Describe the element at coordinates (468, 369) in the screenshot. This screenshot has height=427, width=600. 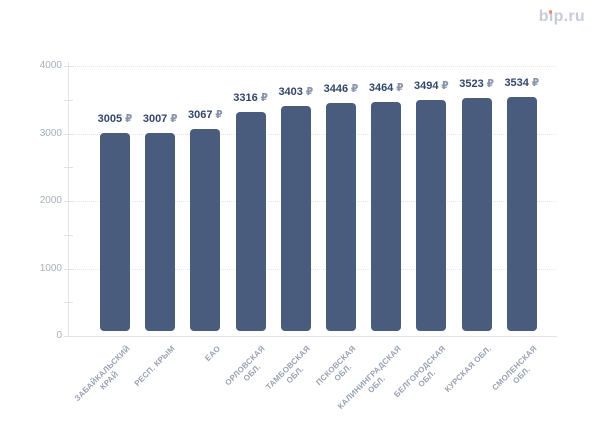
I see `x-axis-label: КУРСКАЯ ОБЛ.` at that location.